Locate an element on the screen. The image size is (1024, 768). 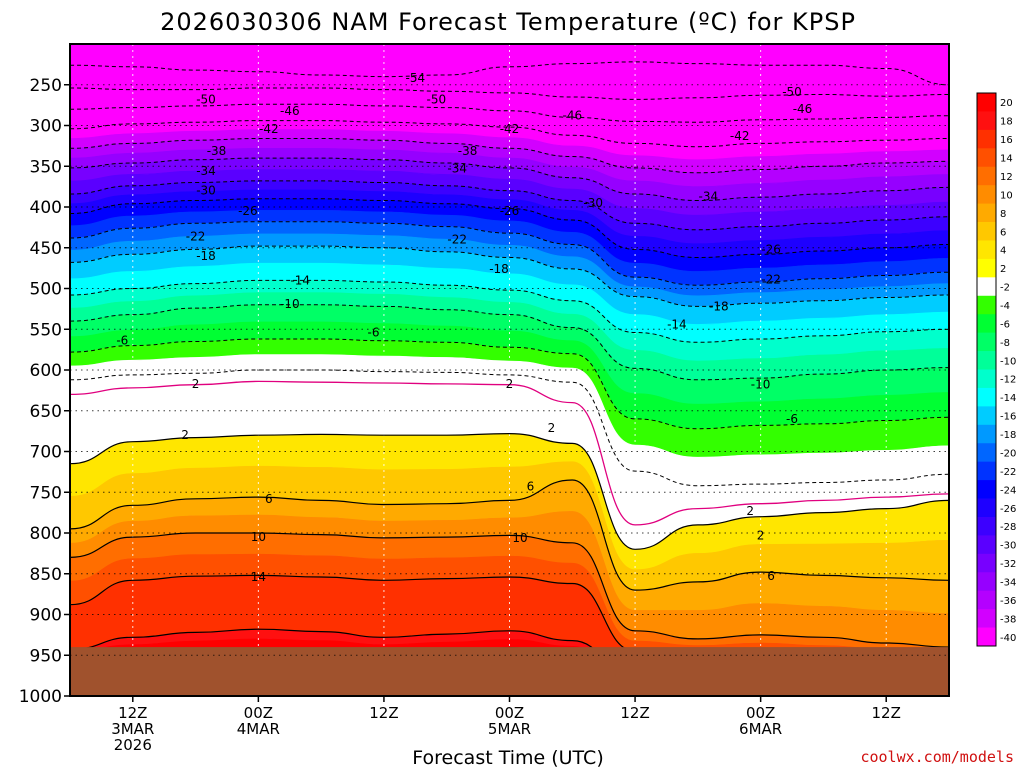
contour-label: -34 is located at coordinates (457, 169).